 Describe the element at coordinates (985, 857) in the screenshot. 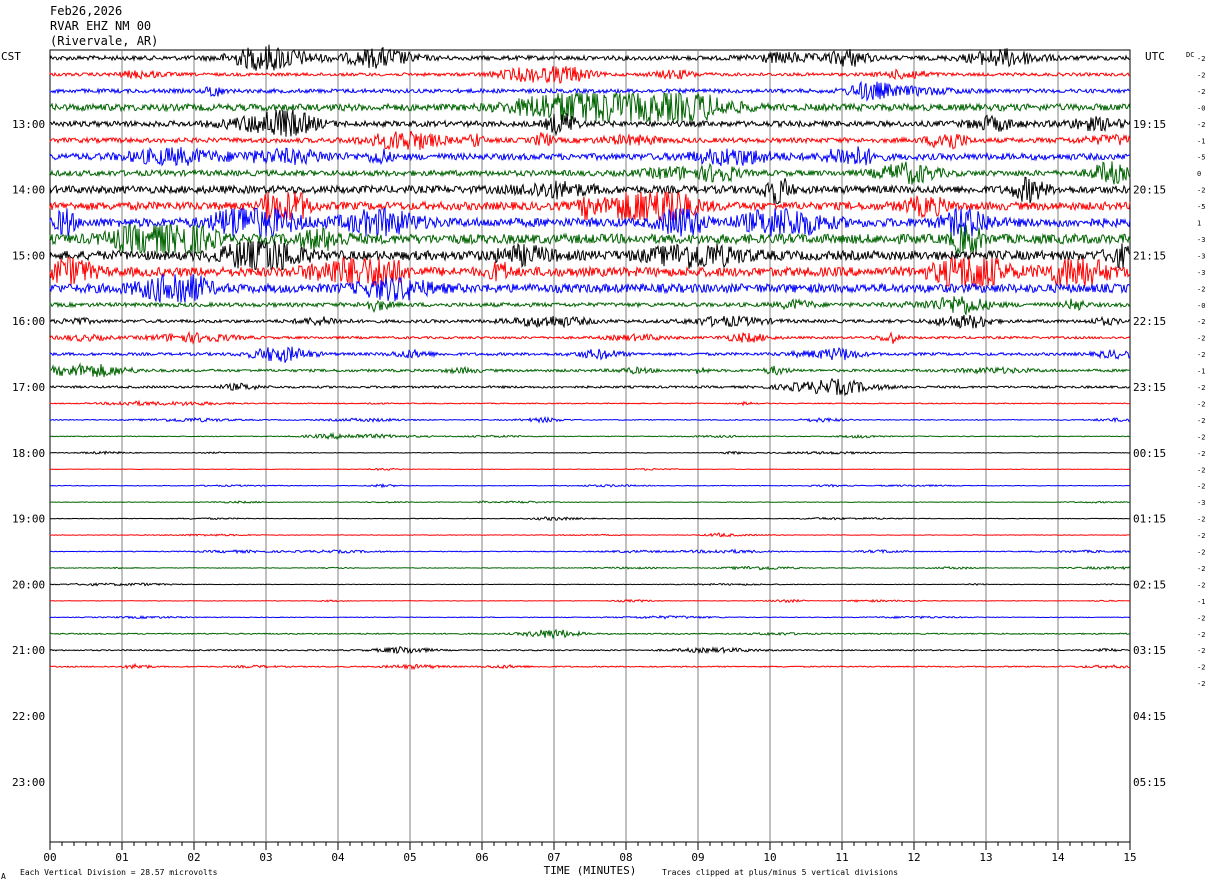

I see `x-tick-label: 13` at that location.